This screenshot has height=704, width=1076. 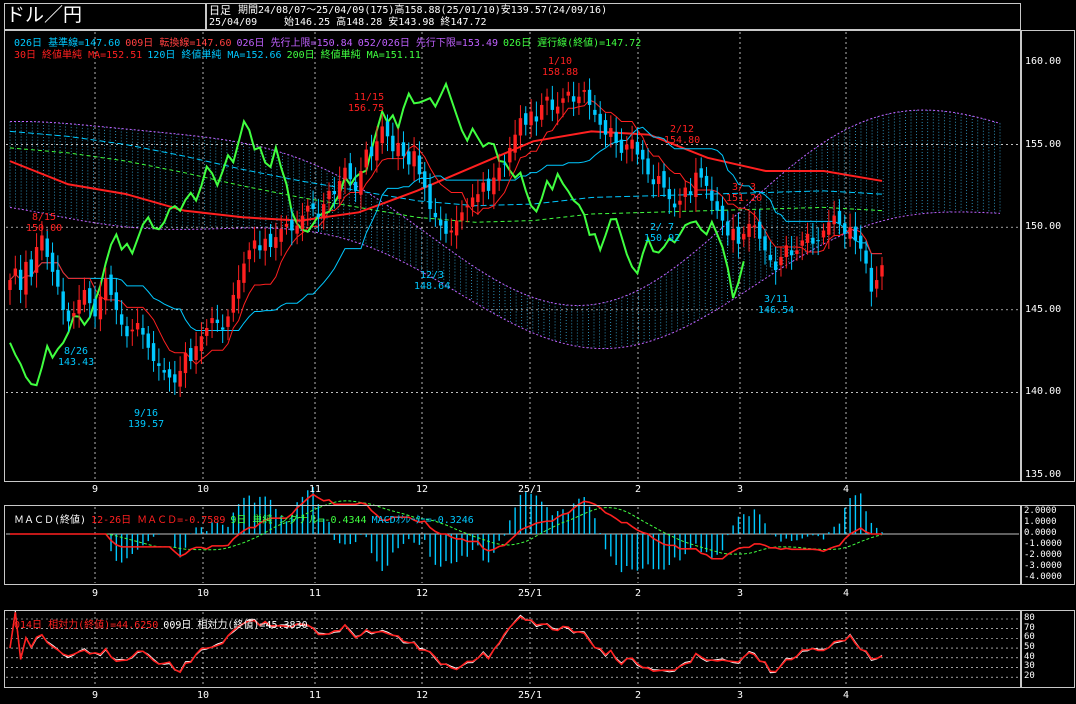 What do you see at coordinates (235, 625) in the screenshot?
I see `rsi-legend-item-1: 009日 相対力(終値)=45.3830` at bounding box center [235, 625].